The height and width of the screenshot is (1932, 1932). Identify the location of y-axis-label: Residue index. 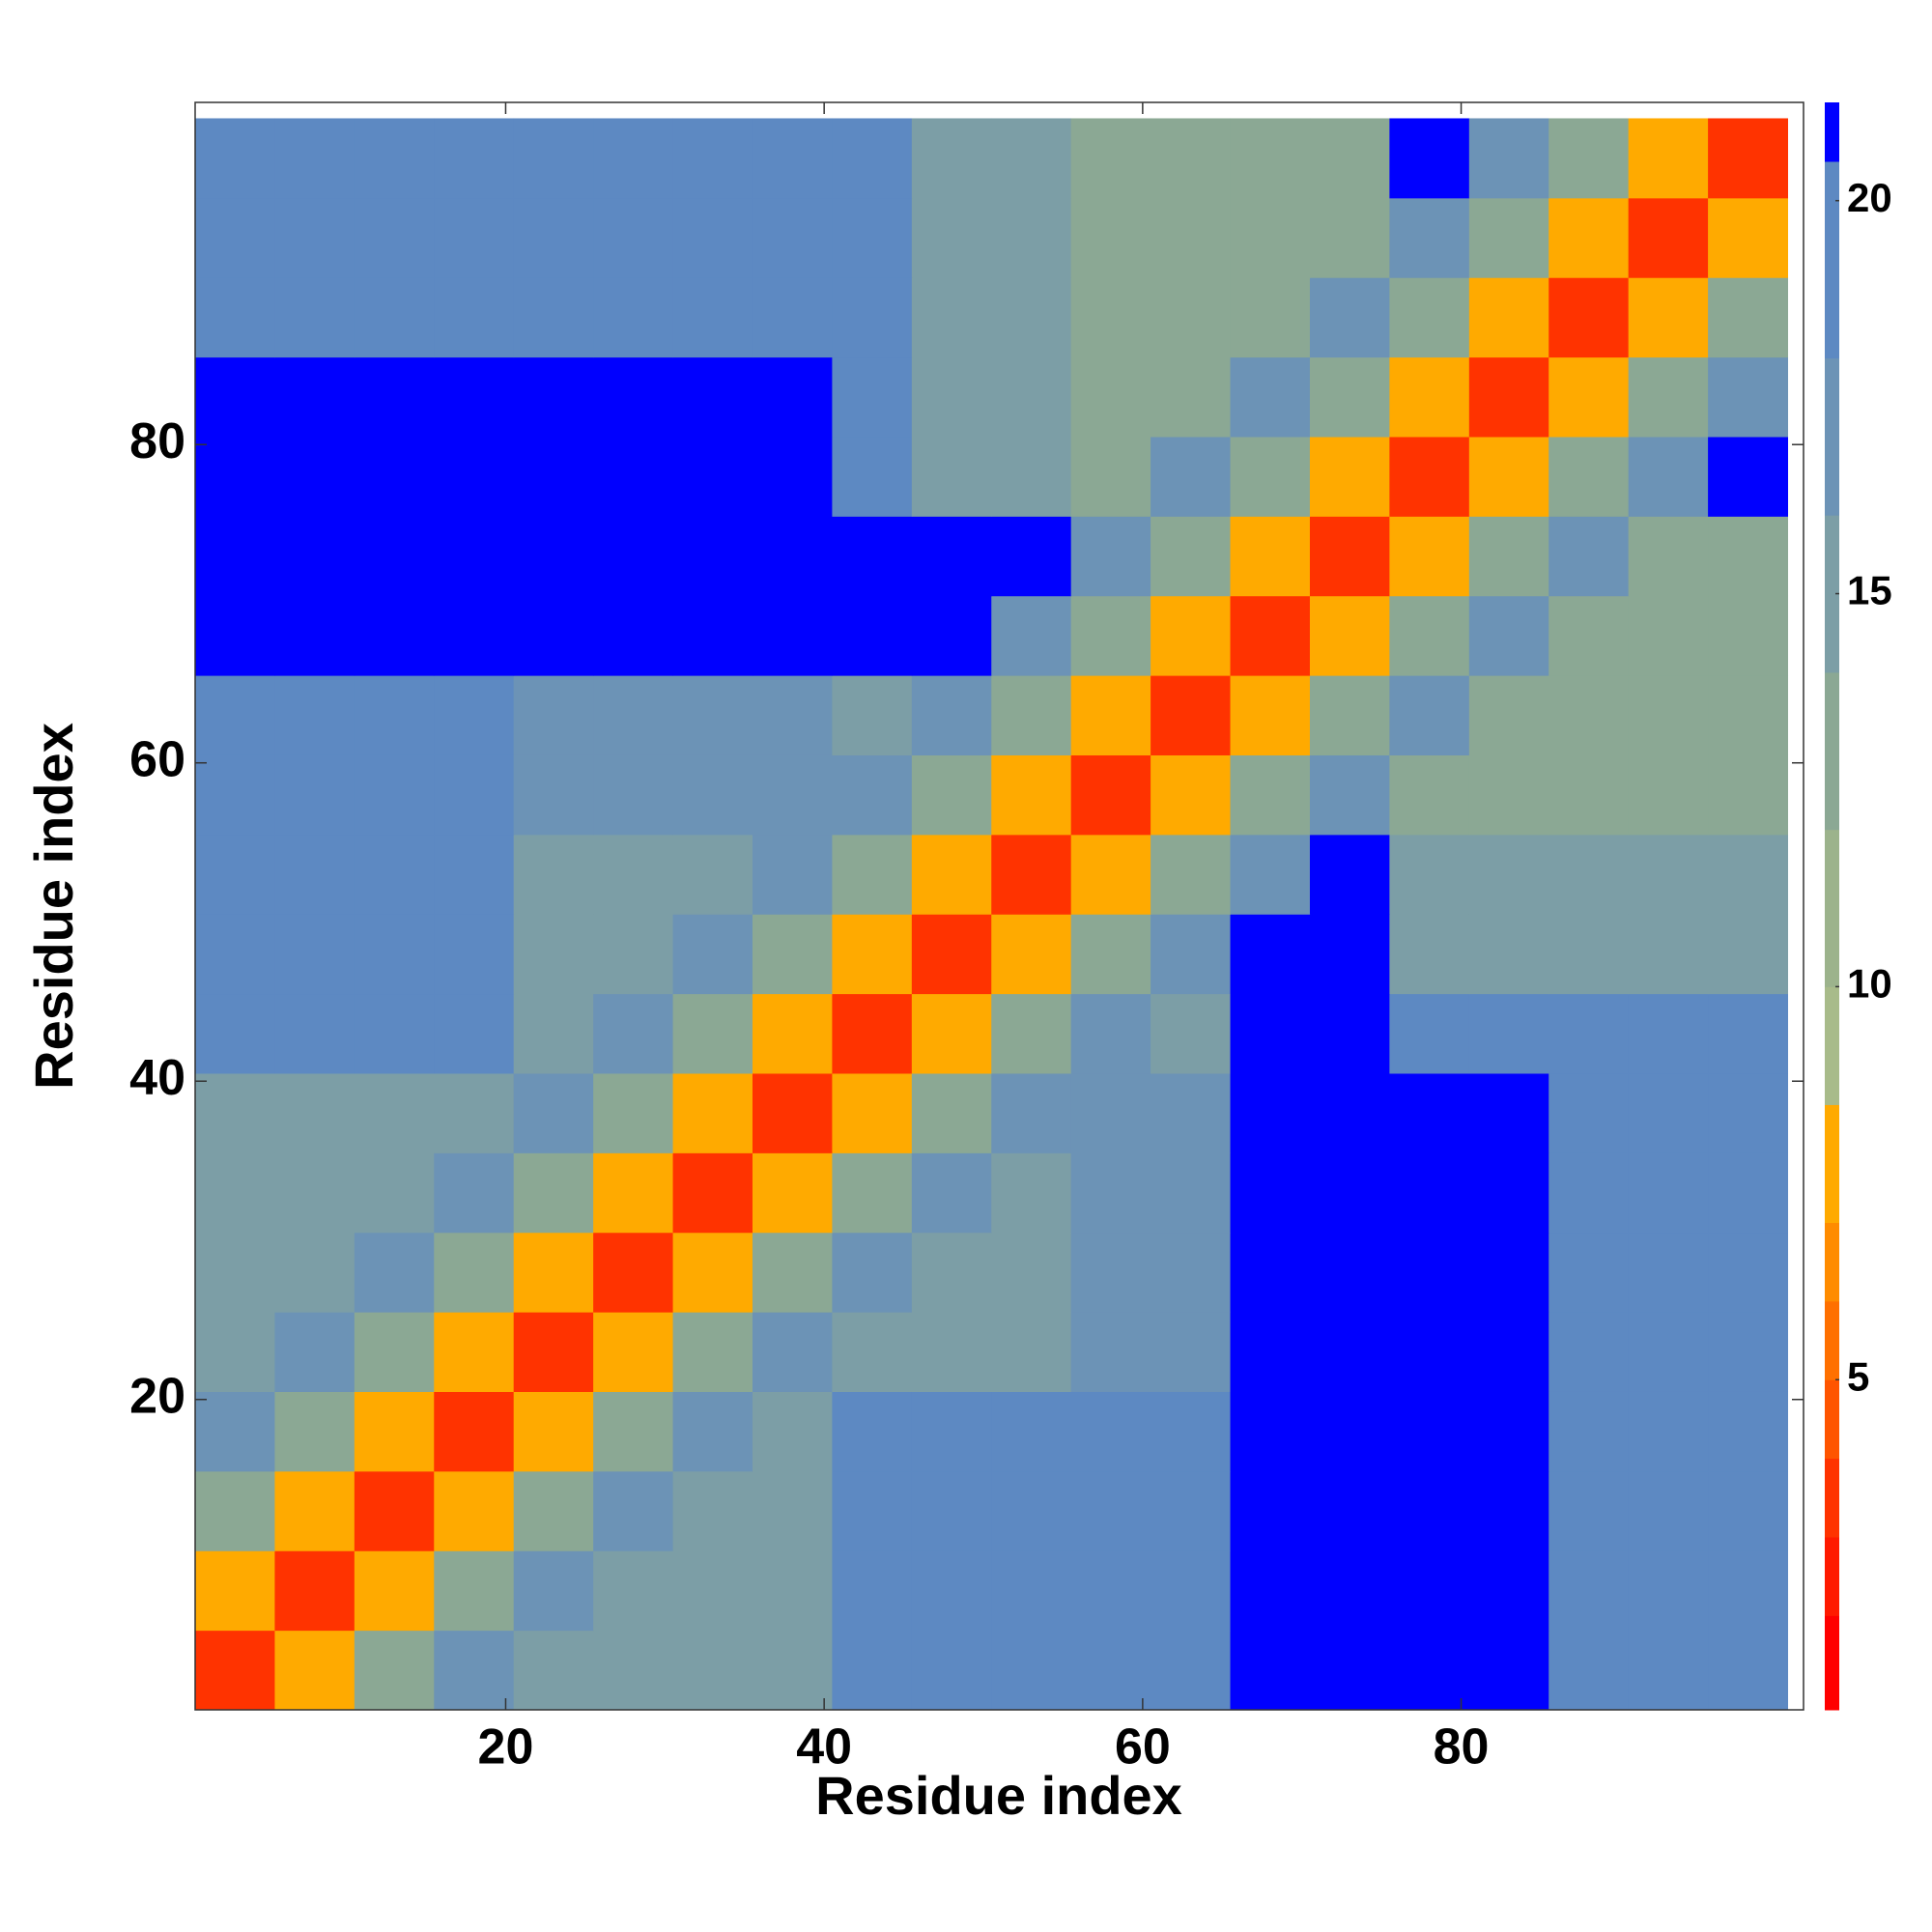
(53, 906).